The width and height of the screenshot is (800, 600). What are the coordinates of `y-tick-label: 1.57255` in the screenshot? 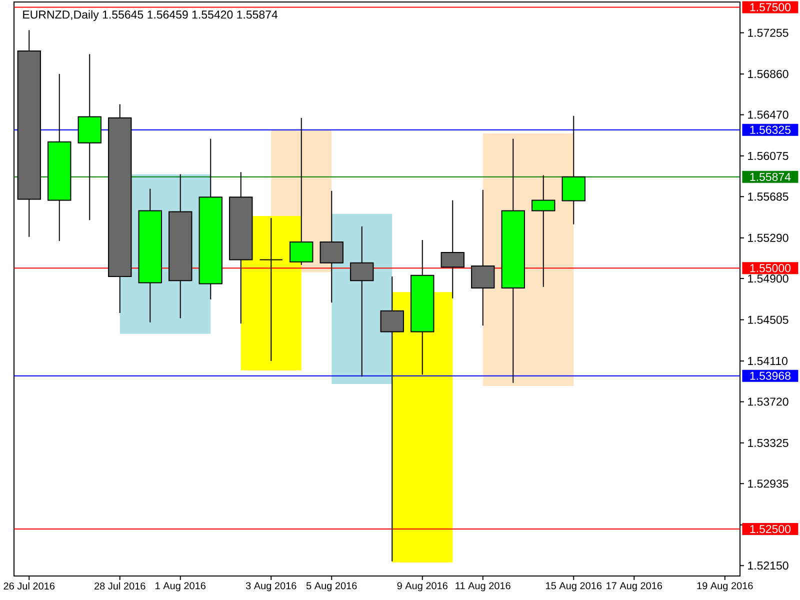 It's located at (768, 32).